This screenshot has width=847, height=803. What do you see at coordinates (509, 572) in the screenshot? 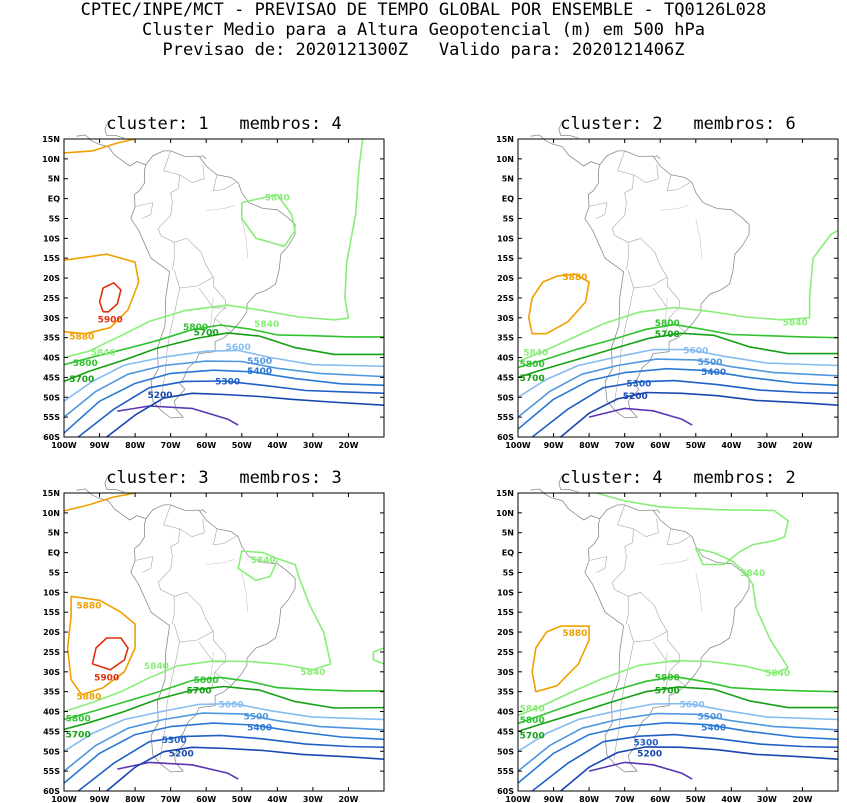
I see `lat-label: 5S` at bounding box center [509, 572].